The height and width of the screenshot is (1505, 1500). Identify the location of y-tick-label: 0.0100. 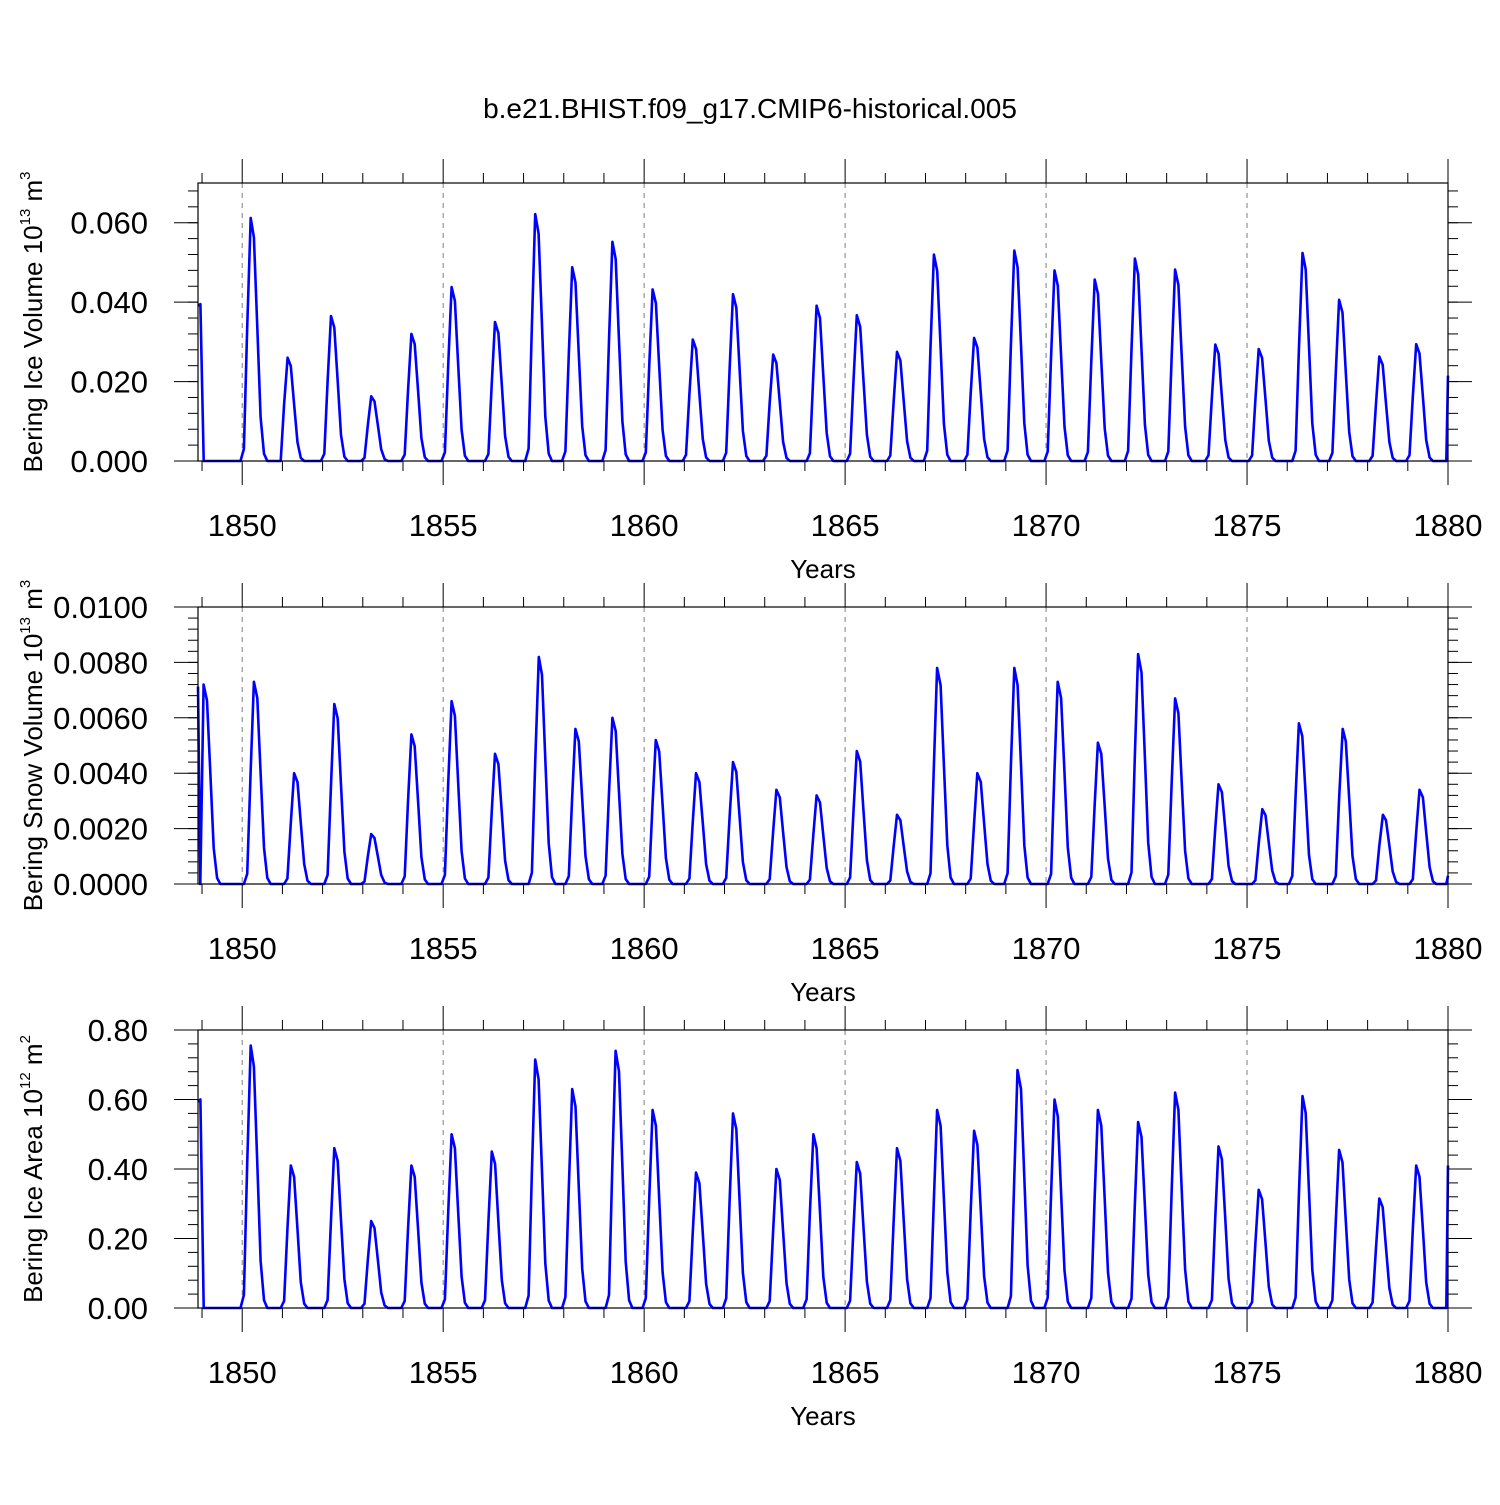
(100, 607).